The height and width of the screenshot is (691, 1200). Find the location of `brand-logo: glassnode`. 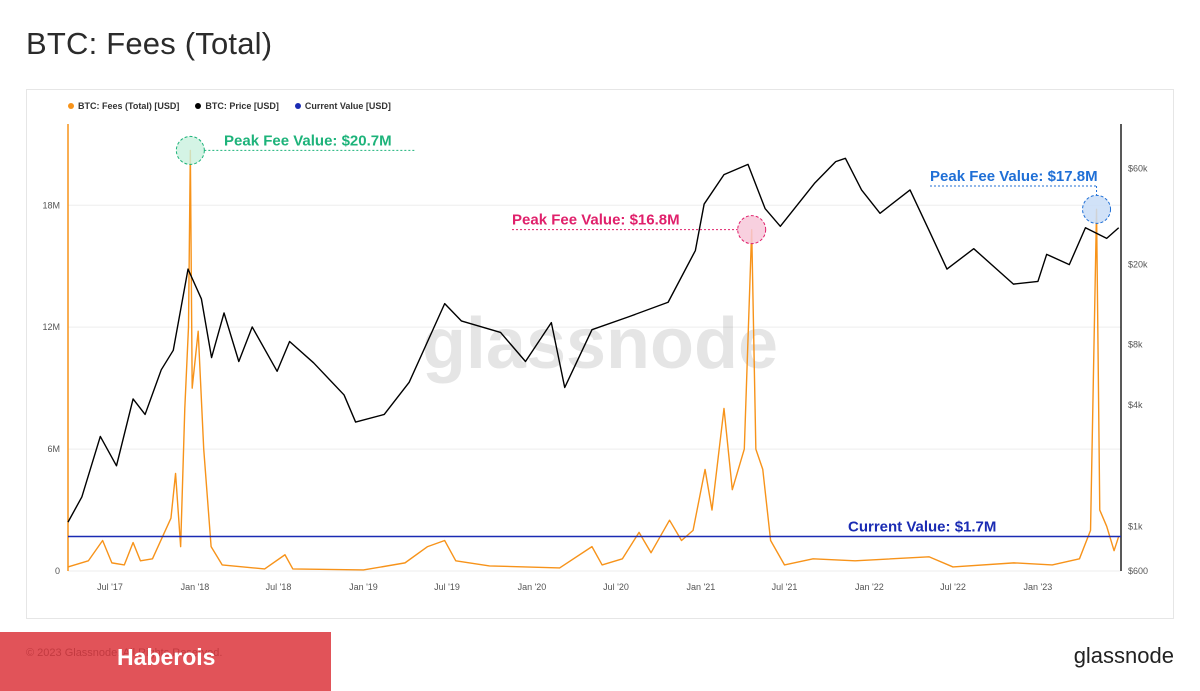

brand-logo: glassnode is located at coordinates (1123, 655).